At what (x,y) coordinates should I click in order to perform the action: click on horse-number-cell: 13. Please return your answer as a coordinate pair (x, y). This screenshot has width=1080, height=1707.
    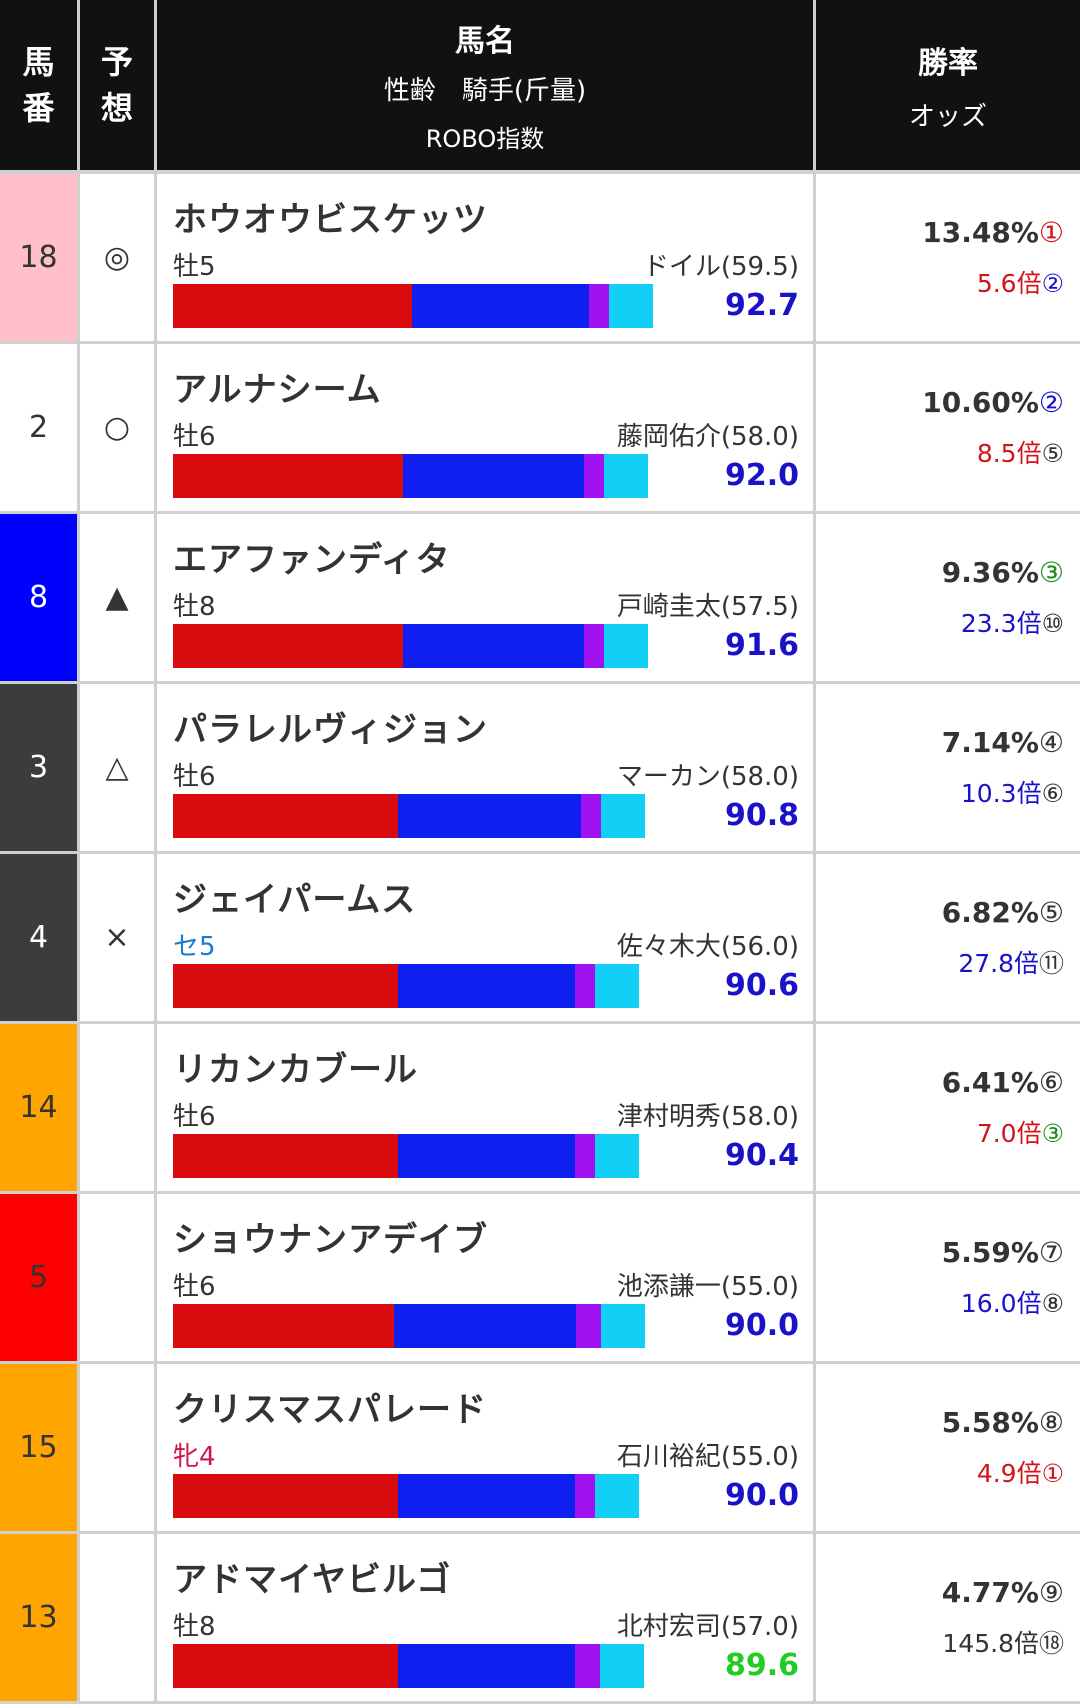
    Looking at the image, I should click on (40, 1617).